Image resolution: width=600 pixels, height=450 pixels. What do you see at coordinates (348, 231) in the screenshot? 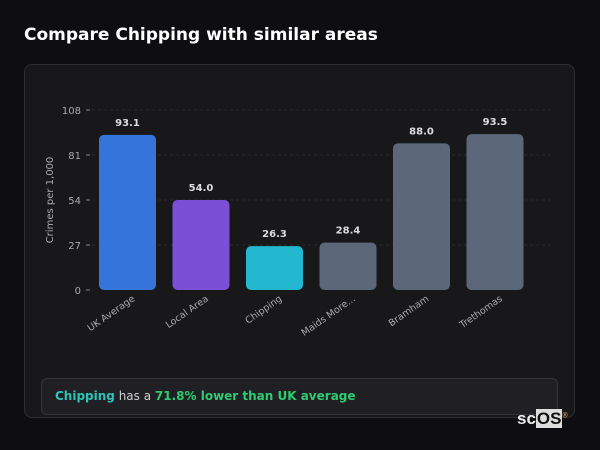
I see `data-label: 28.4` at bounding box center [348, 231].